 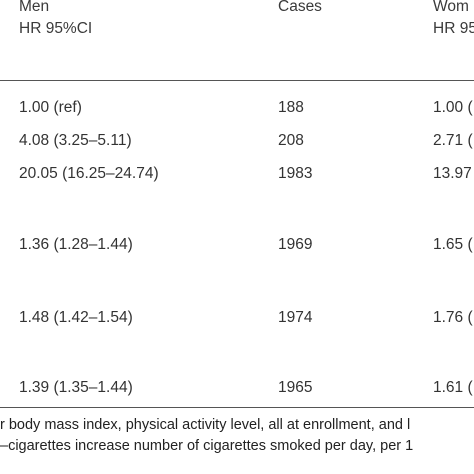 What do you see at coordinates (76, 387) in the screenshot?
I see `cell-men-hr: 1.39 (1.35–1.44)` at bounding box center [76, 387].